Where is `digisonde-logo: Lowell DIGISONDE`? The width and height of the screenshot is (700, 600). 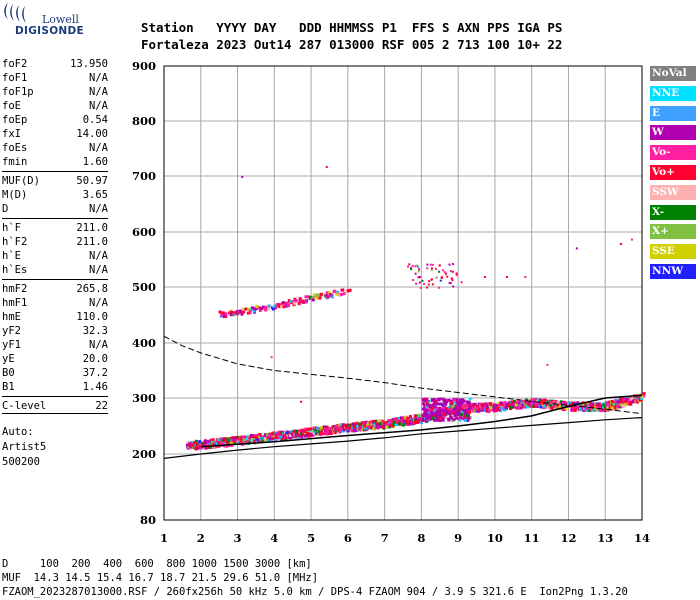
digisonde-logo: Lowell DIGISONDE is located at coordinates (43, 19).